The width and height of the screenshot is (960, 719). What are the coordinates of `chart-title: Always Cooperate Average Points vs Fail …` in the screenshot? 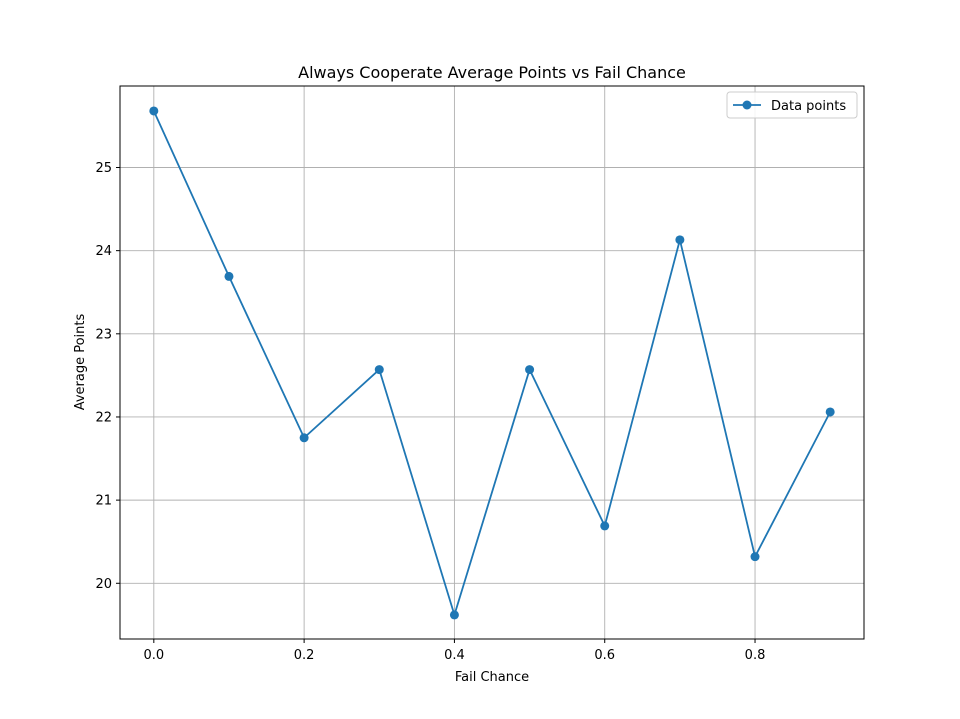 It's located at (492, 72).